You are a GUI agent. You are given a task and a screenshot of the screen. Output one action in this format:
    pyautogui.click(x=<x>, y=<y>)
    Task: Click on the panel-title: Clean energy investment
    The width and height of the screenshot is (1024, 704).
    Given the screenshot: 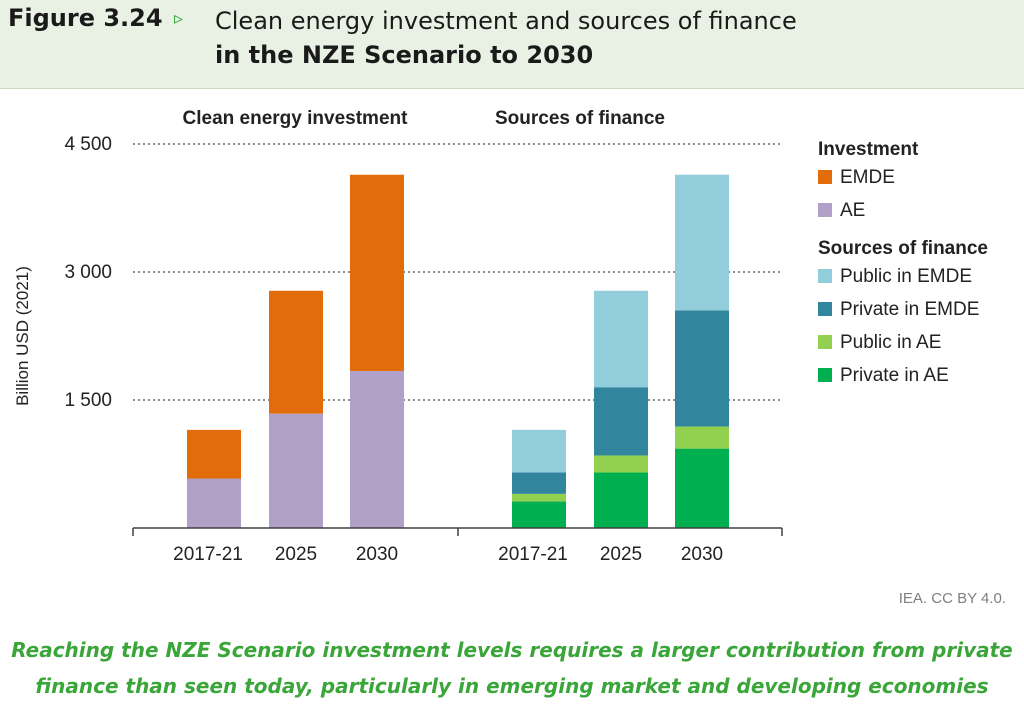 What is the action you would take?
    pyautogui.click(x=296, y=118)
    